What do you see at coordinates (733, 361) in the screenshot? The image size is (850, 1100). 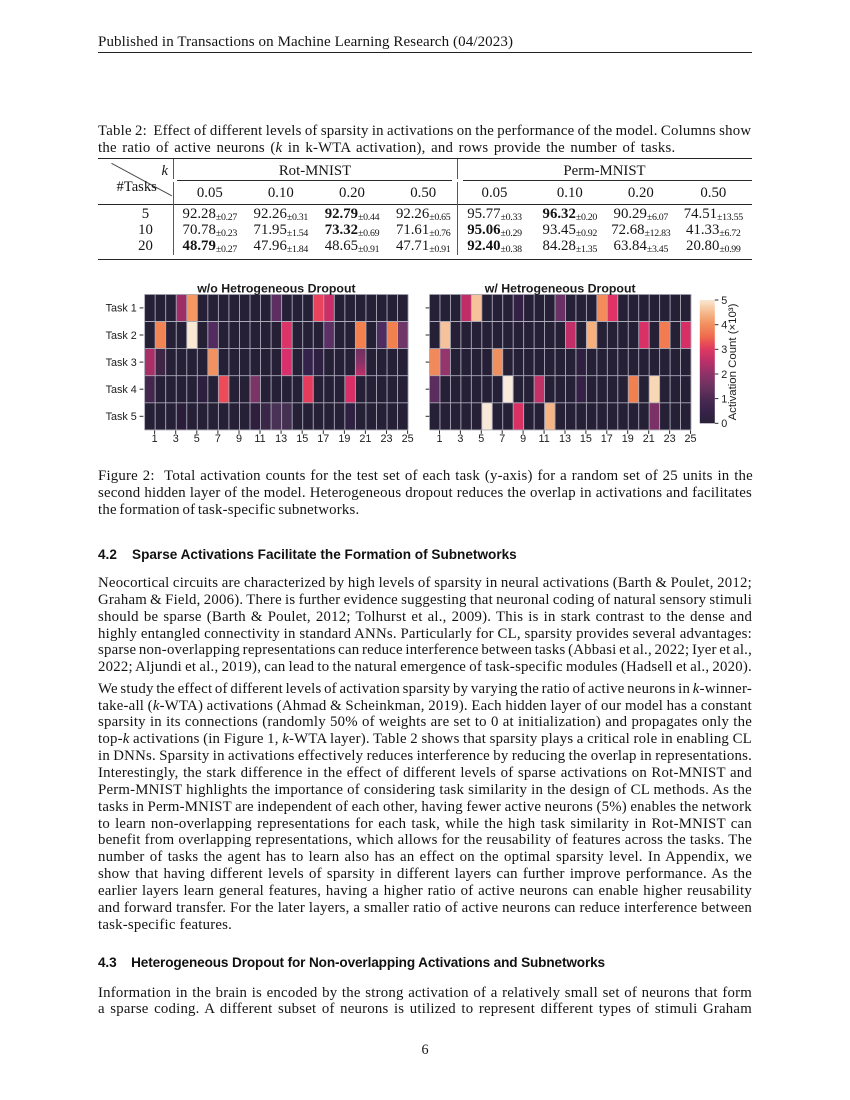 I see `svg-text: Activation Count (×10³)` at bounding box center [733, 361].